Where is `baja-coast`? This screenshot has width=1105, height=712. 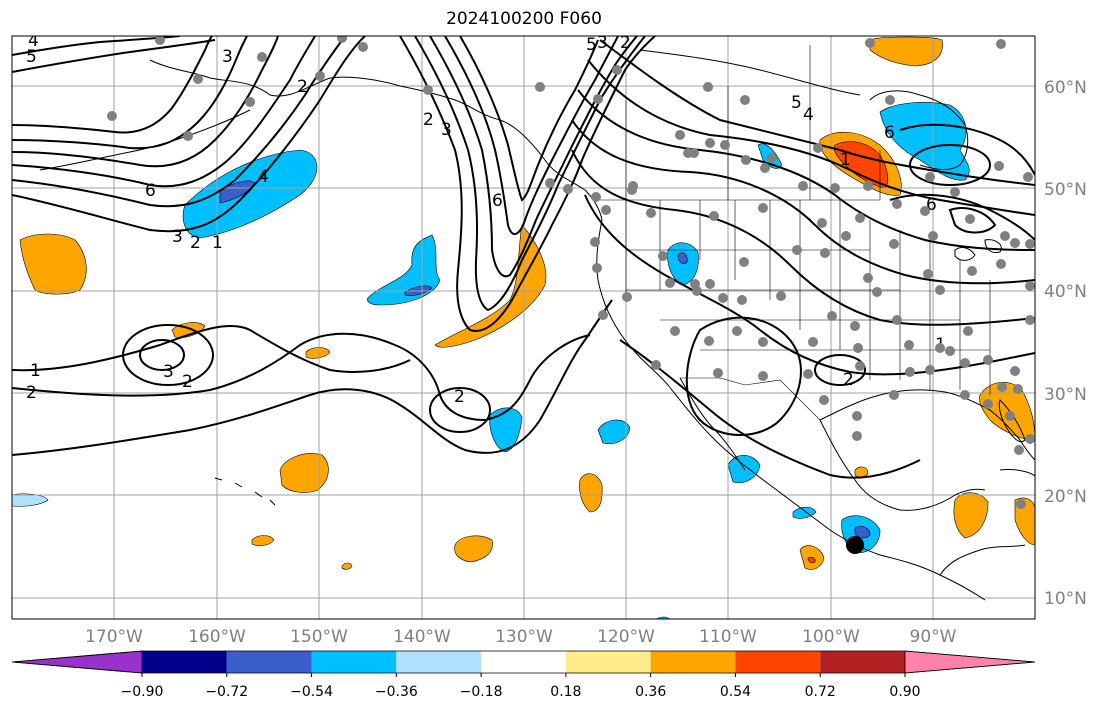 baja-coast is located at coordinates (712, 424).